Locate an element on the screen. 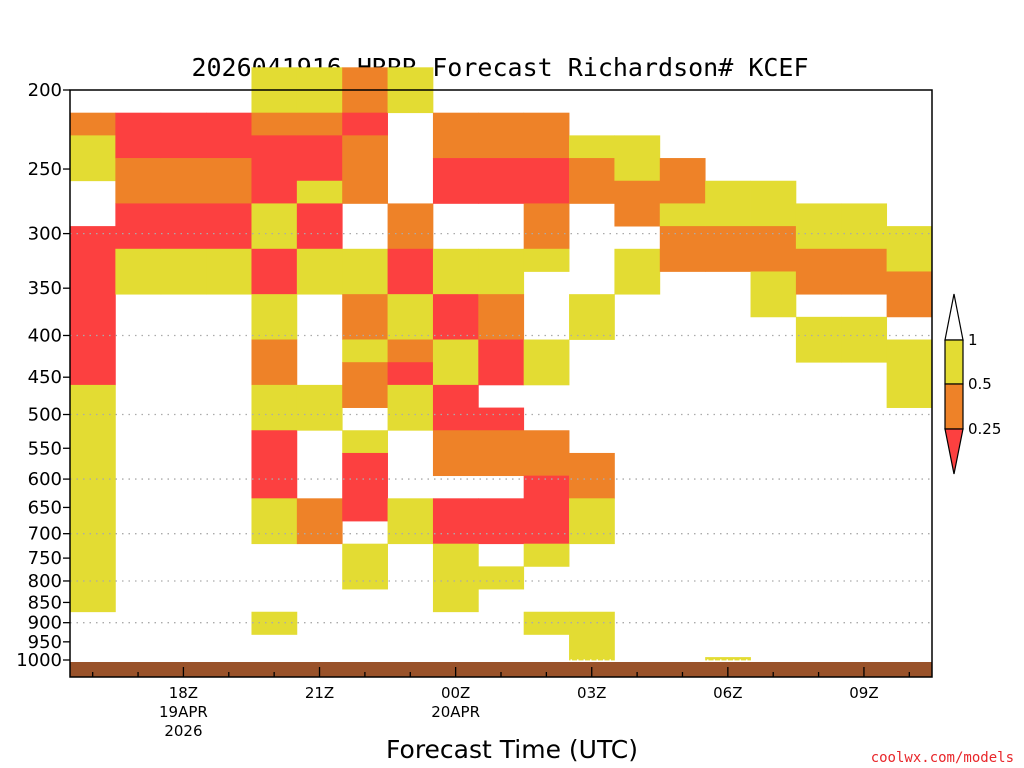  y-tick-label: 350 is located at coordinates (45, 288).